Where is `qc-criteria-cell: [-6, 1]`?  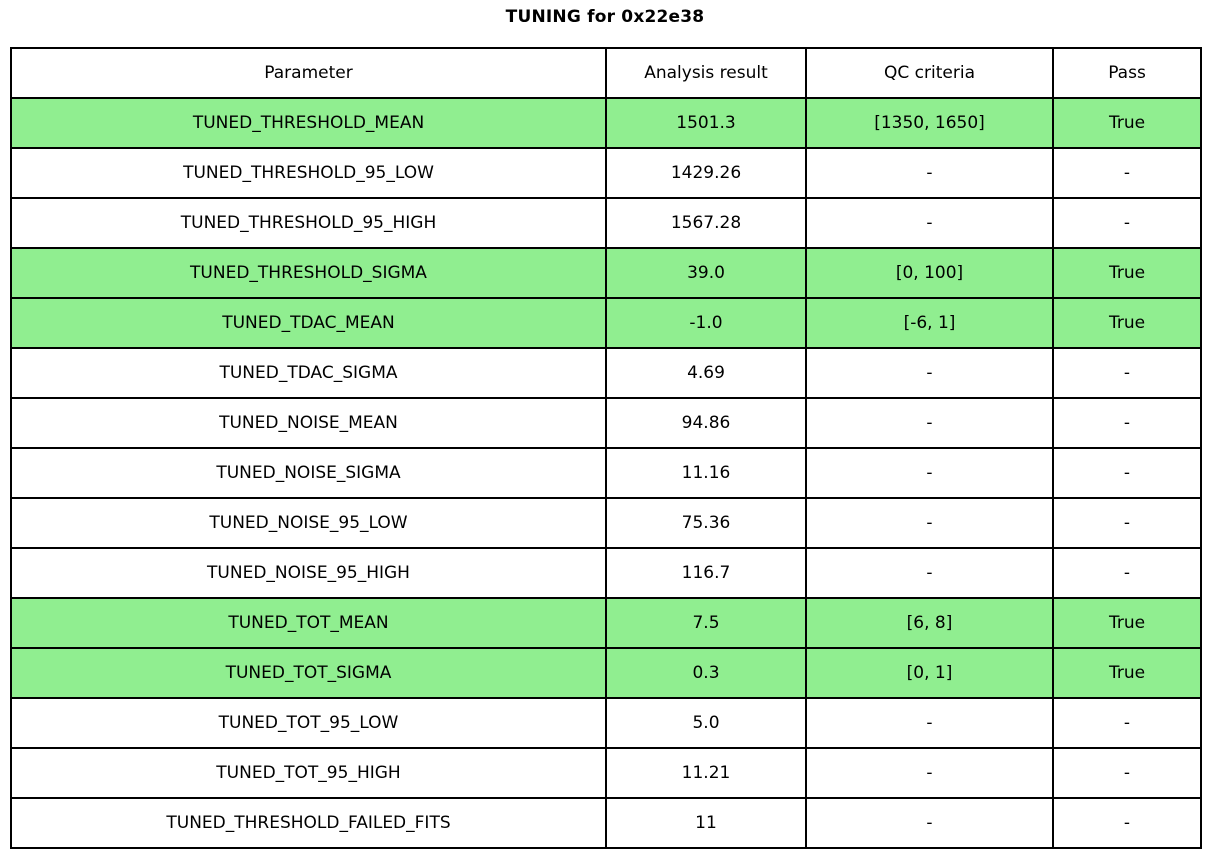 qc-criteria-cell: [-6, 1] is located at coordinates (929, 323).